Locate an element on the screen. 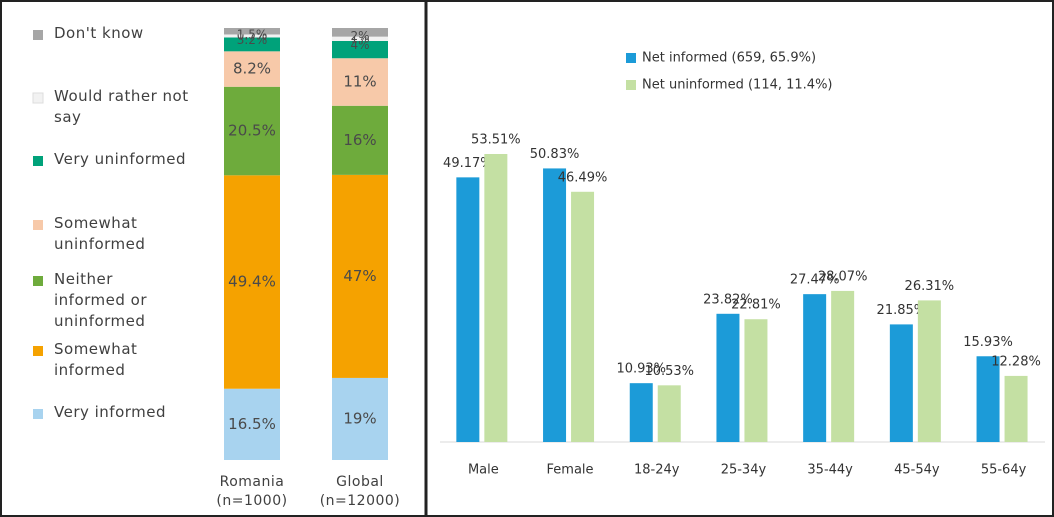  value-label: 19% is located at coordinates (359, 418).